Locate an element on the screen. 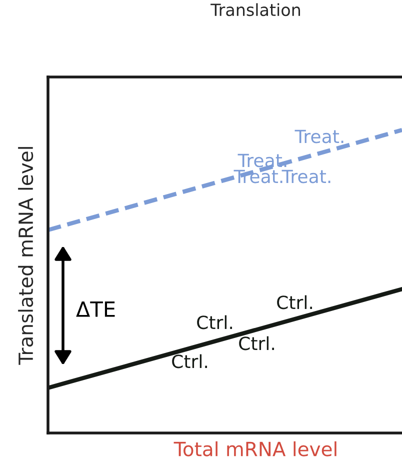 This screenshot has height=468, width=402. annotation: ΔTE is located at coordinates (95, 309).